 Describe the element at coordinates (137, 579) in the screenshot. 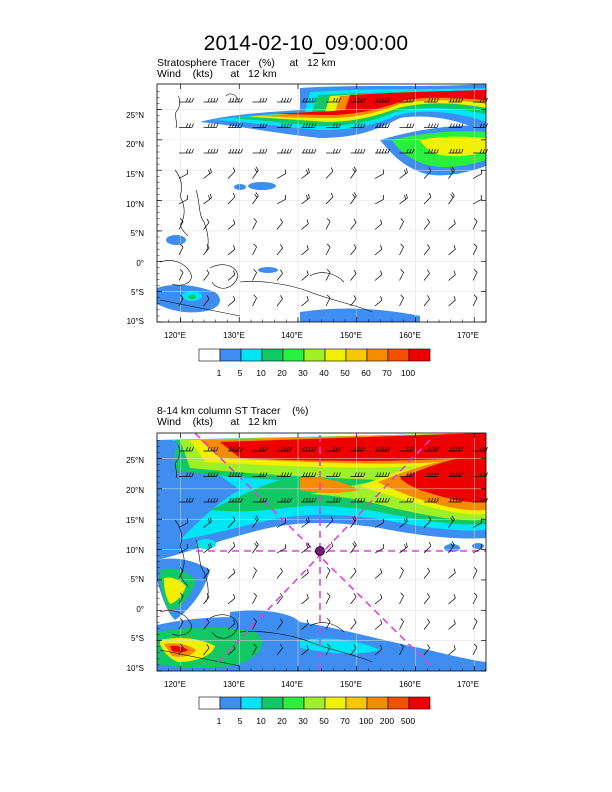

I see `p2-lat-5n: 5°N` at that location.